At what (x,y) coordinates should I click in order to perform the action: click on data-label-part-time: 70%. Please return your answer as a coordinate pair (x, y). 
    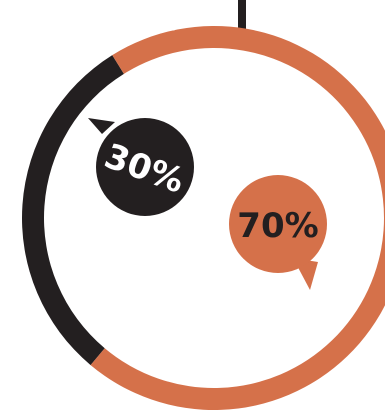
    Looking at the image, I should click on (277, 226).